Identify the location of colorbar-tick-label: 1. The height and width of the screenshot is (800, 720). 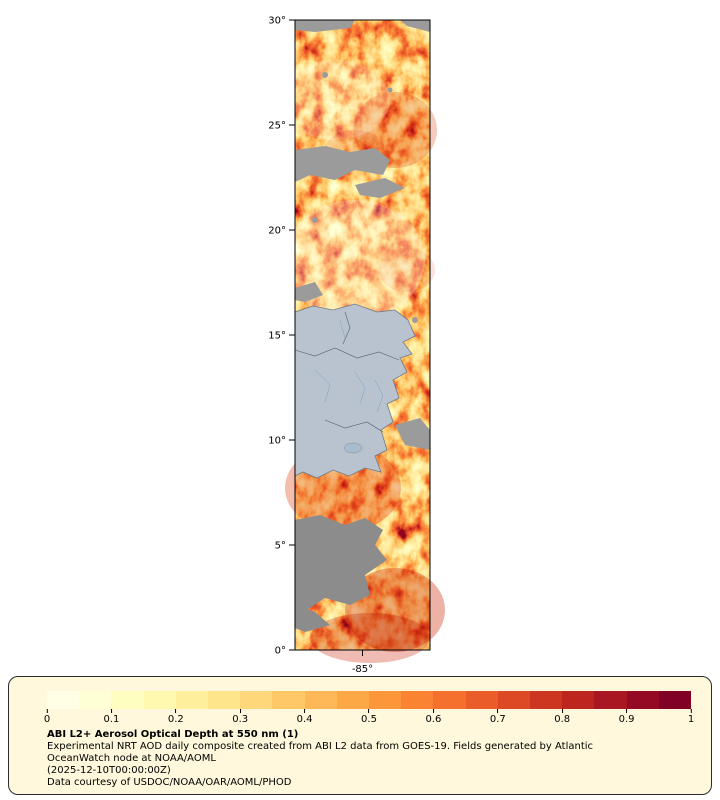
(691, 719).